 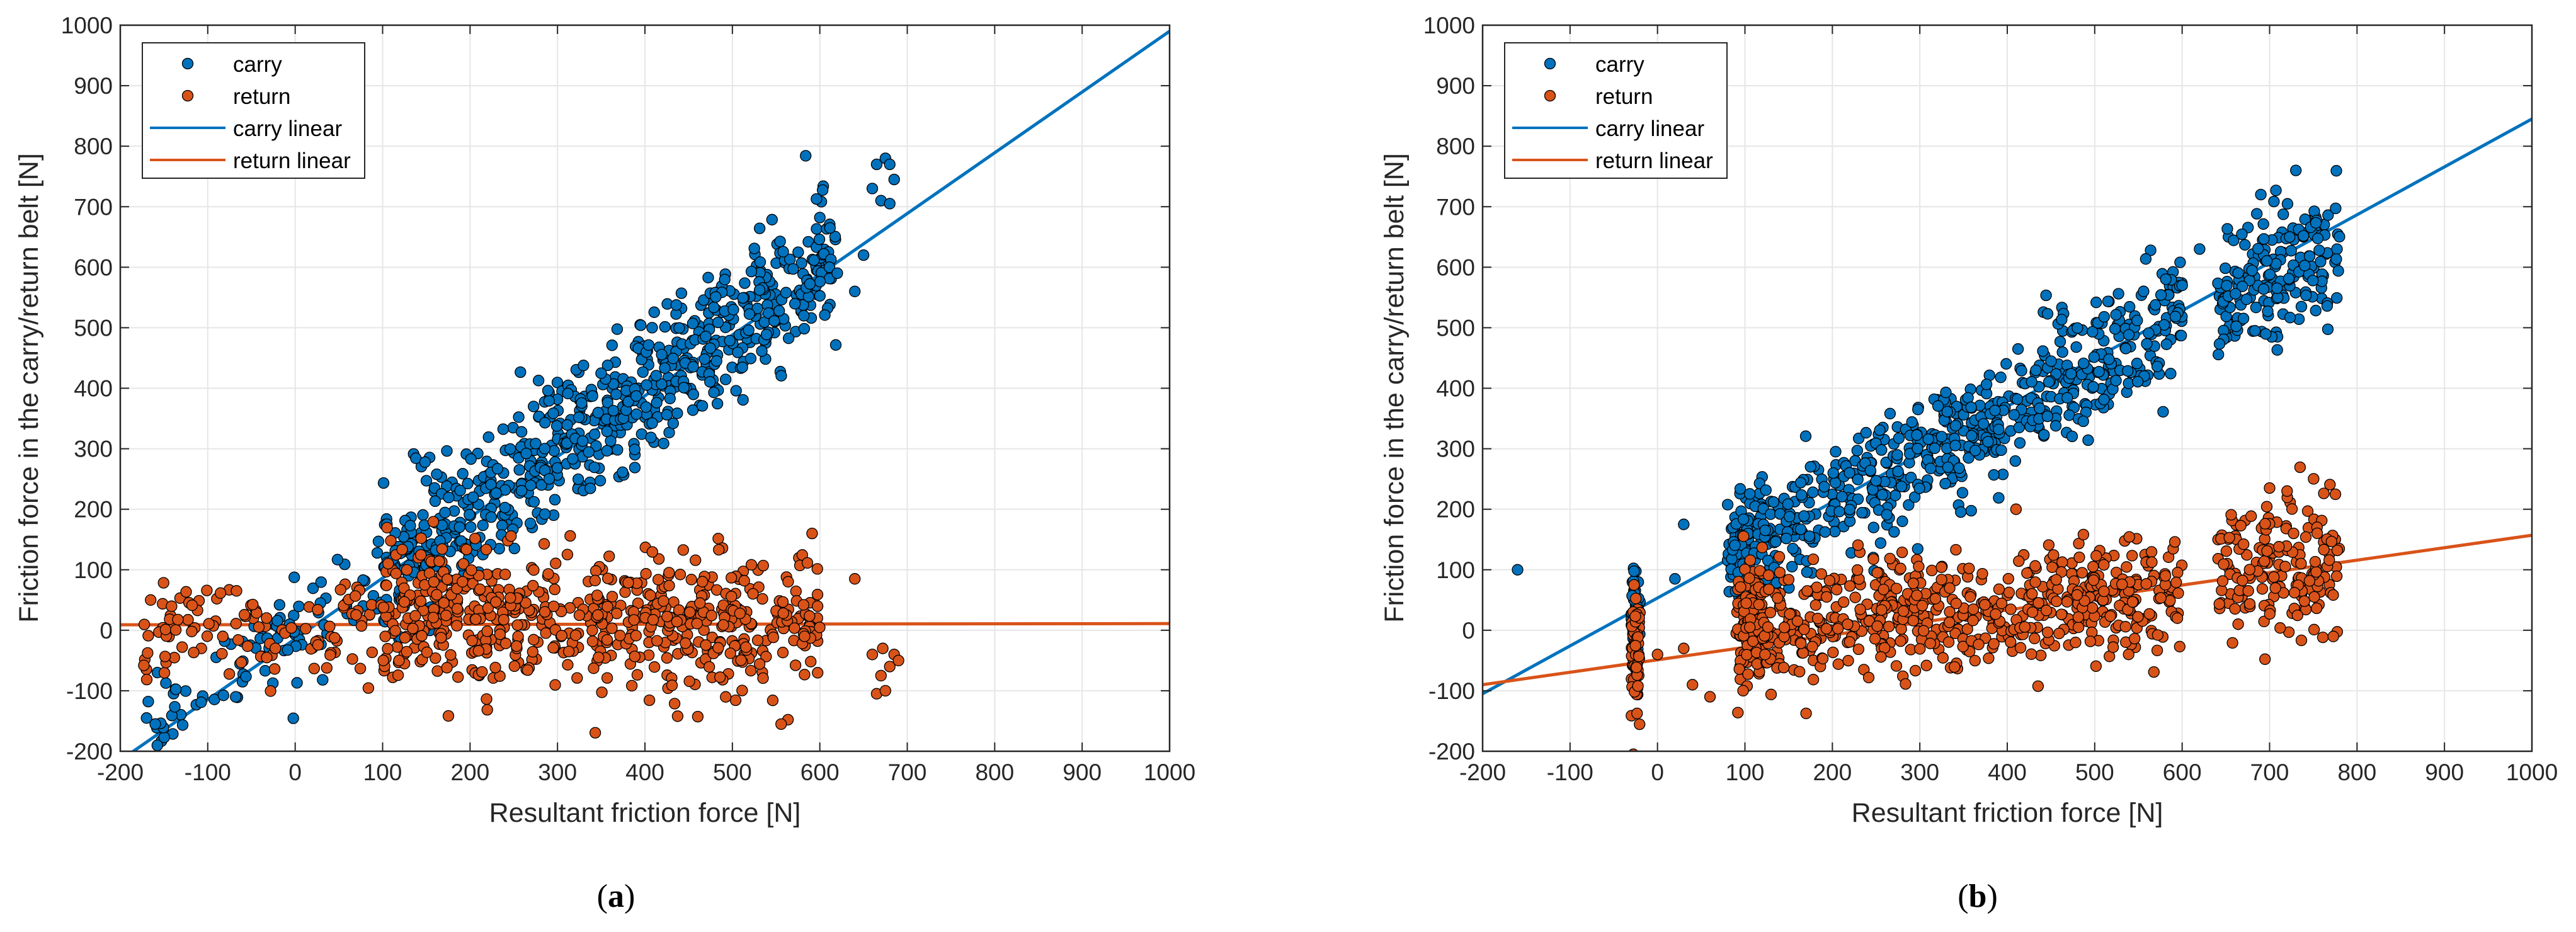 I want to click on x-tick-label: 400, so click(x=644, y=772).